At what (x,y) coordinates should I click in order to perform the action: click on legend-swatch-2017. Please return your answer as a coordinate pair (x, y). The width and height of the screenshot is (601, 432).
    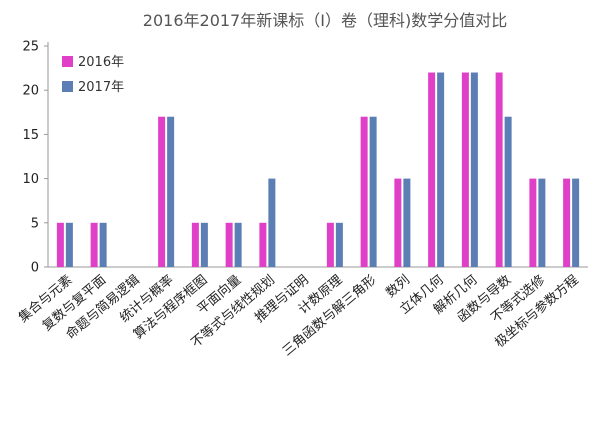
    Looking at the image, I should click on (67, 86).